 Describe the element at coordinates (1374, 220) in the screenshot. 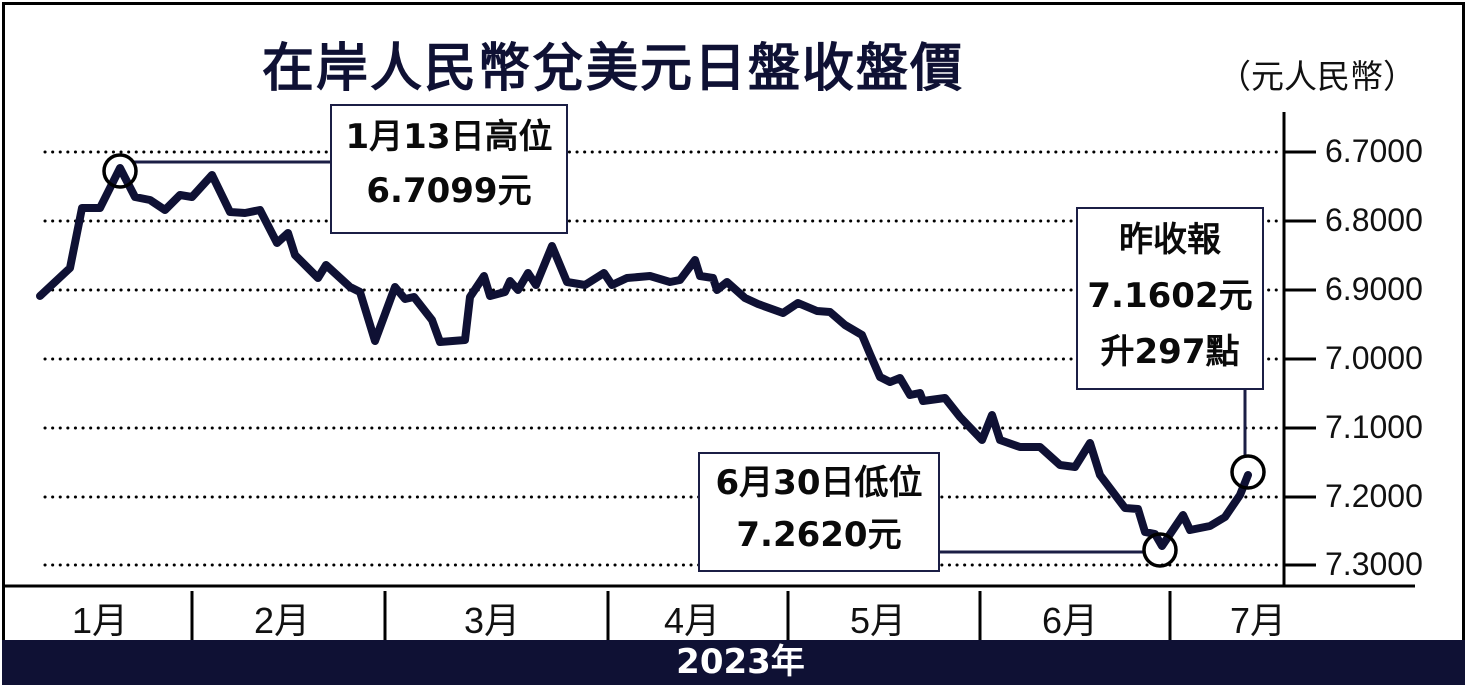

I see `y-tick-label: 6.8000` at that location.